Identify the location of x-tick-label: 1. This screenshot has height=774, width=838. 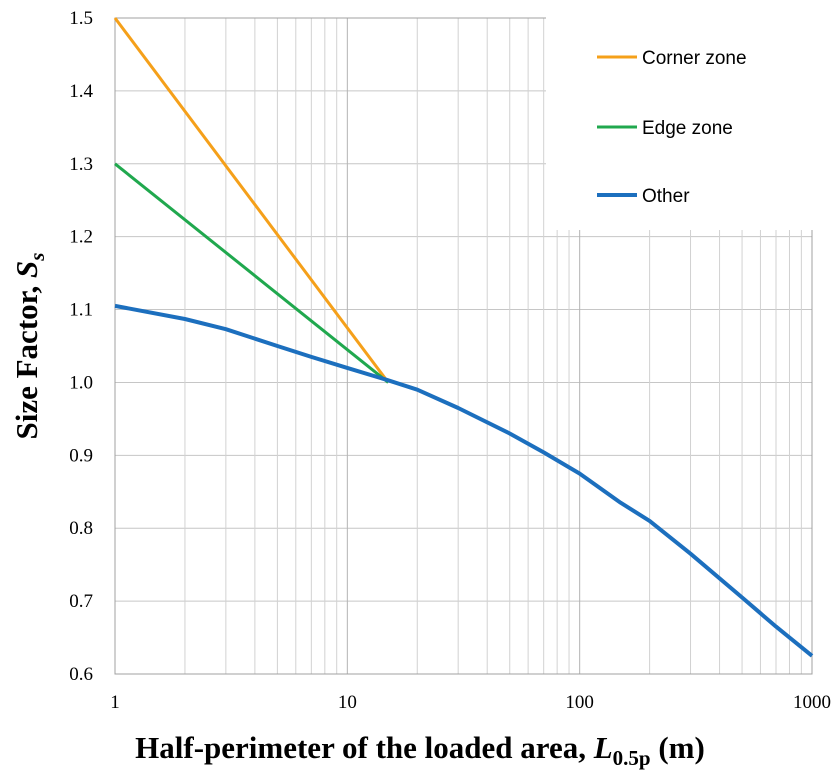
(115, 702).